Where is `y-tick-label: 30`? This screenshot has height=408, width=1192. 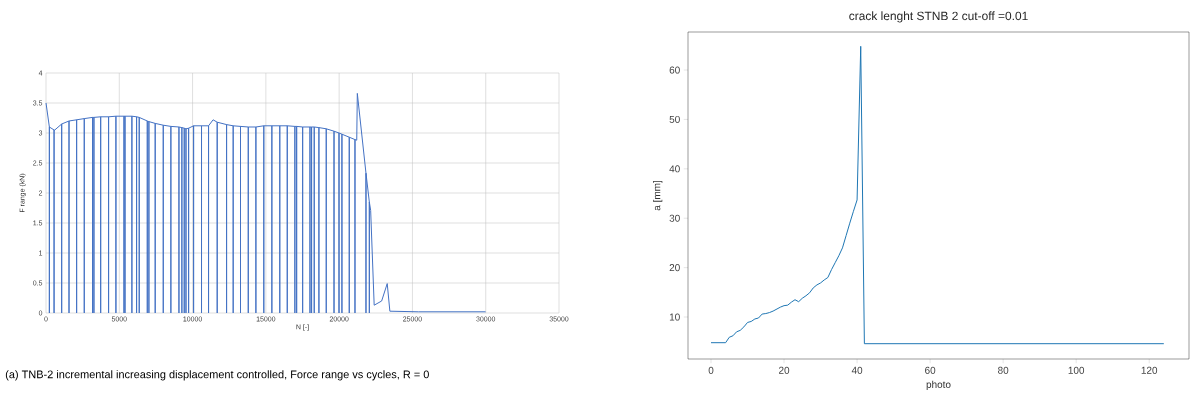 y-tick-label: 30 is located at coordinates (674, 218).